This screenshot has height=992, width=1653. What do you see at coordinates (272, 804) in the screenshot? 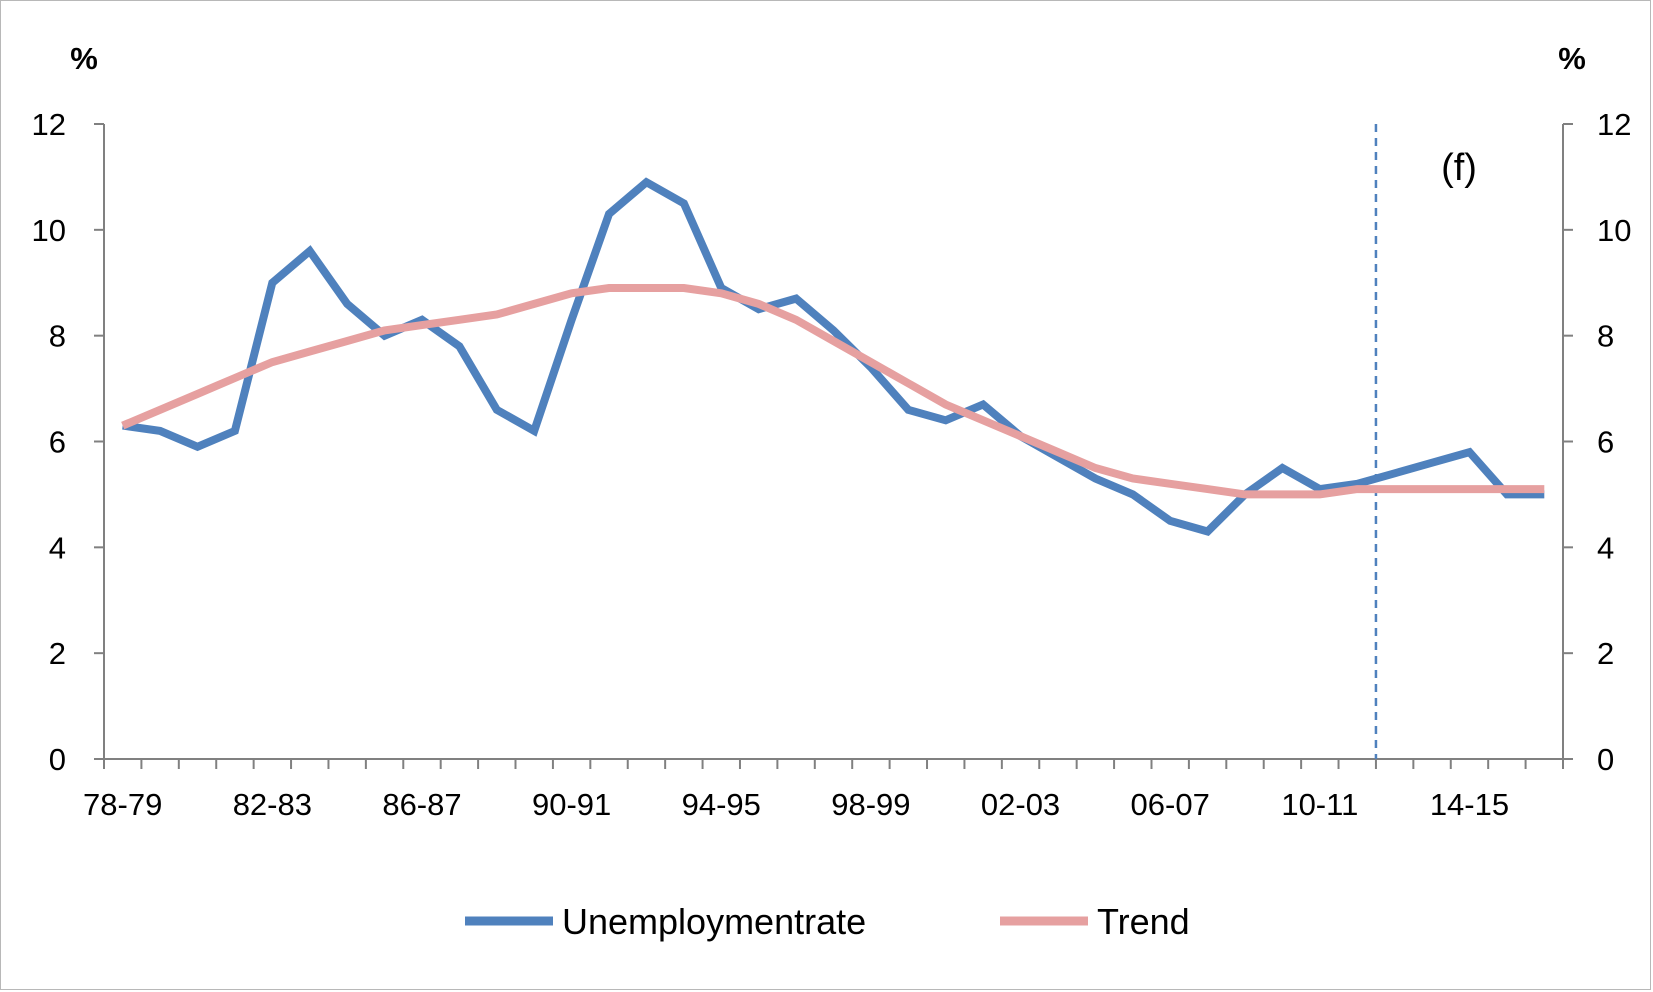
I see `x-tick-label: 82-83` at bounding box center [272, 804].